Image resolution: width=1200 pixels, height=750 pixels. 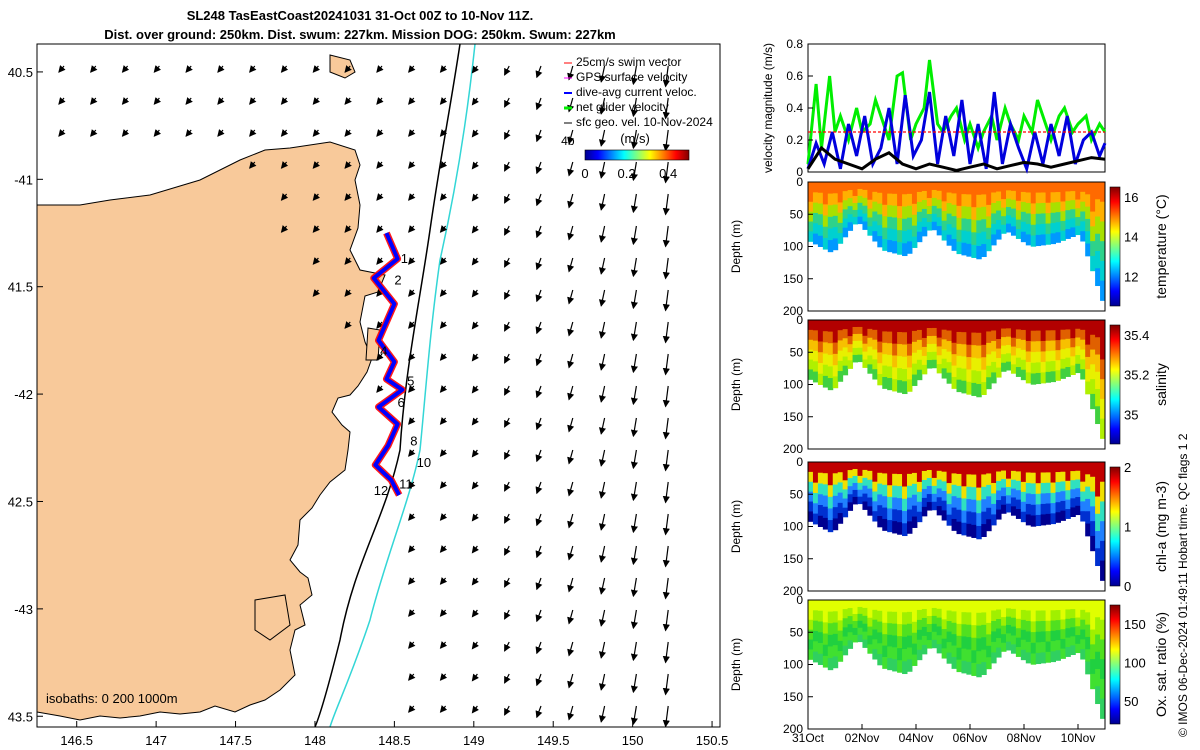 What do you see at coordinates (793, 385) in the screenshot?
I see `section-y-tick-label: 100` at bounding box center [793, 385].